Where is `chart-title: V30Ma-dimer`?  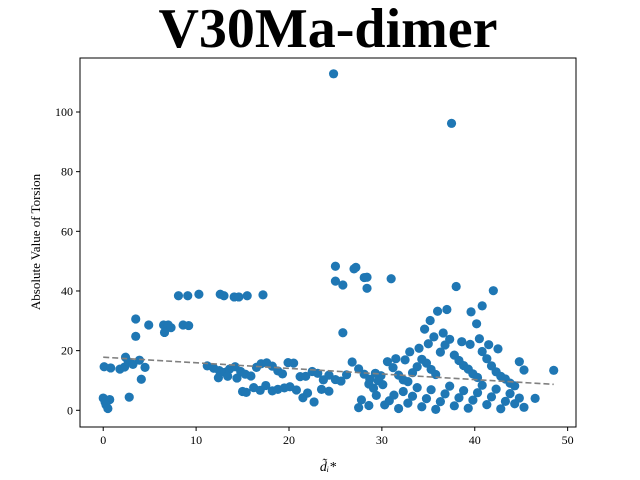
chart-title: V30Ma-dimer is located at coordinates (327, 30).